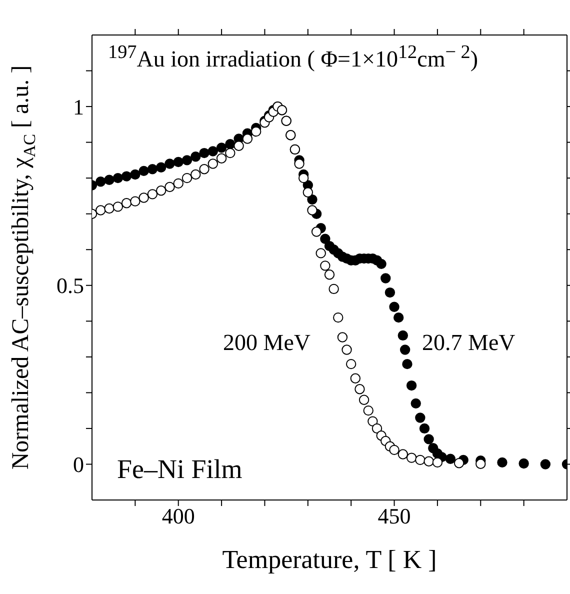 This screenshot has width=570, height=594. I want to click on x-axis-title: Temperature, T [ K ], so click(329, 559).